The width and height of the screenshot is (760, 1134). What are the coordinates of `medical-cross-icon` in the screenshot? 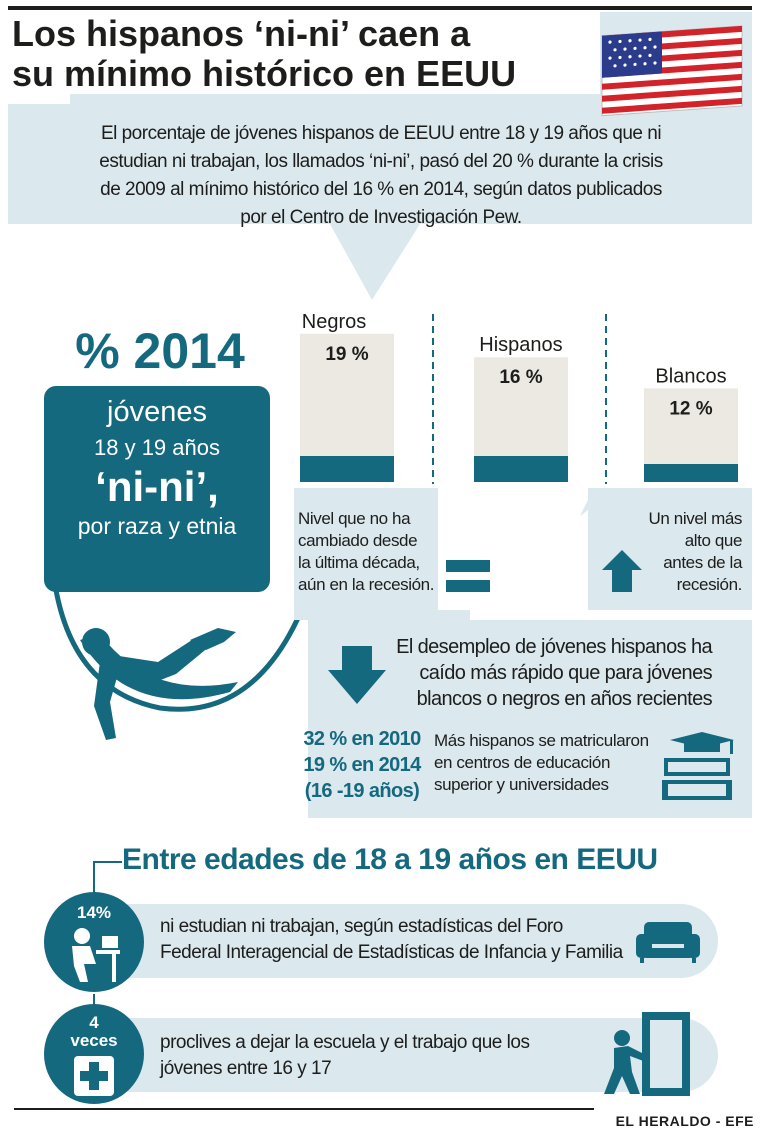 It's located at (94, 1076).